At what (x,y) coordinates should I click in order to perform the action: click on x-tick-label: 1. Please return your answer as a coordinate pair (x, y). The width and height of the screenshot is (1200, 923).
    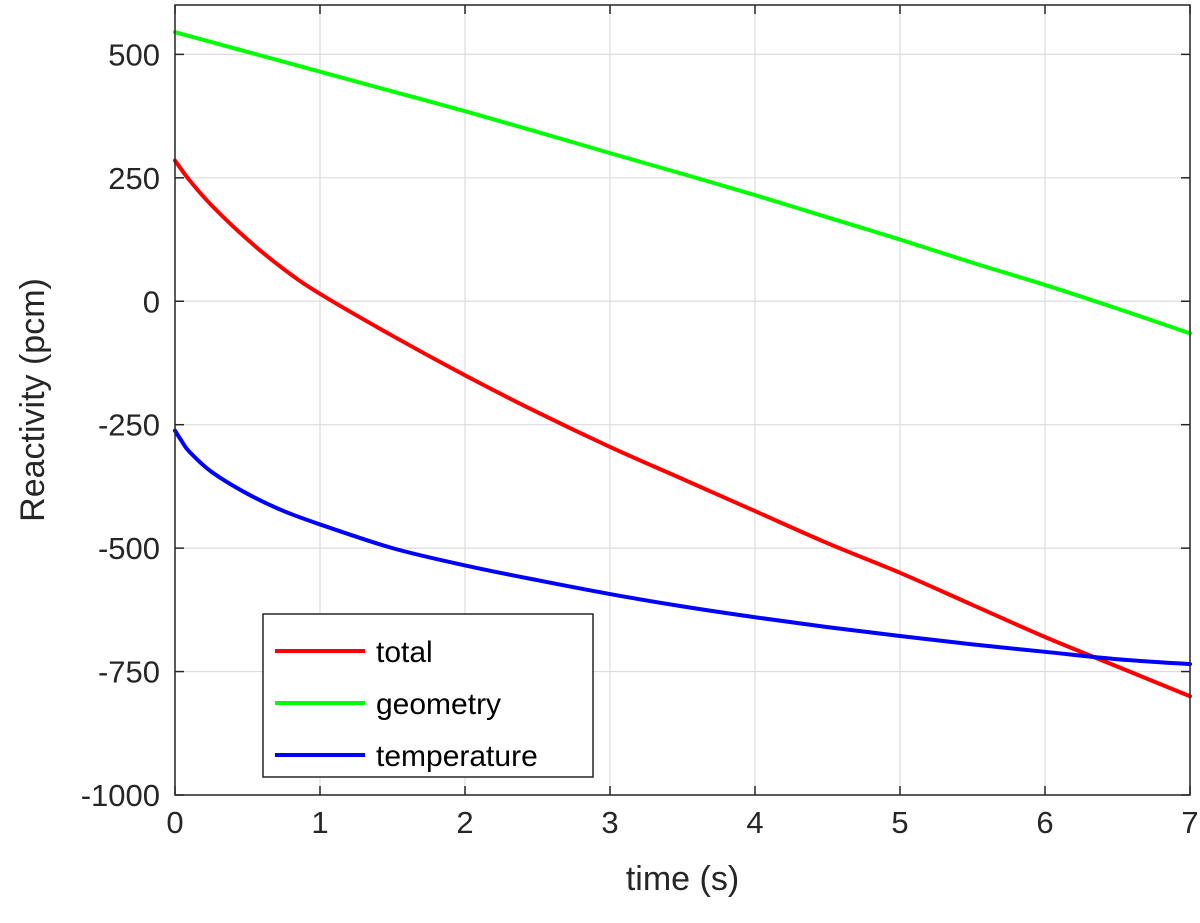
    Looking at the image, I should click on (319, 822).